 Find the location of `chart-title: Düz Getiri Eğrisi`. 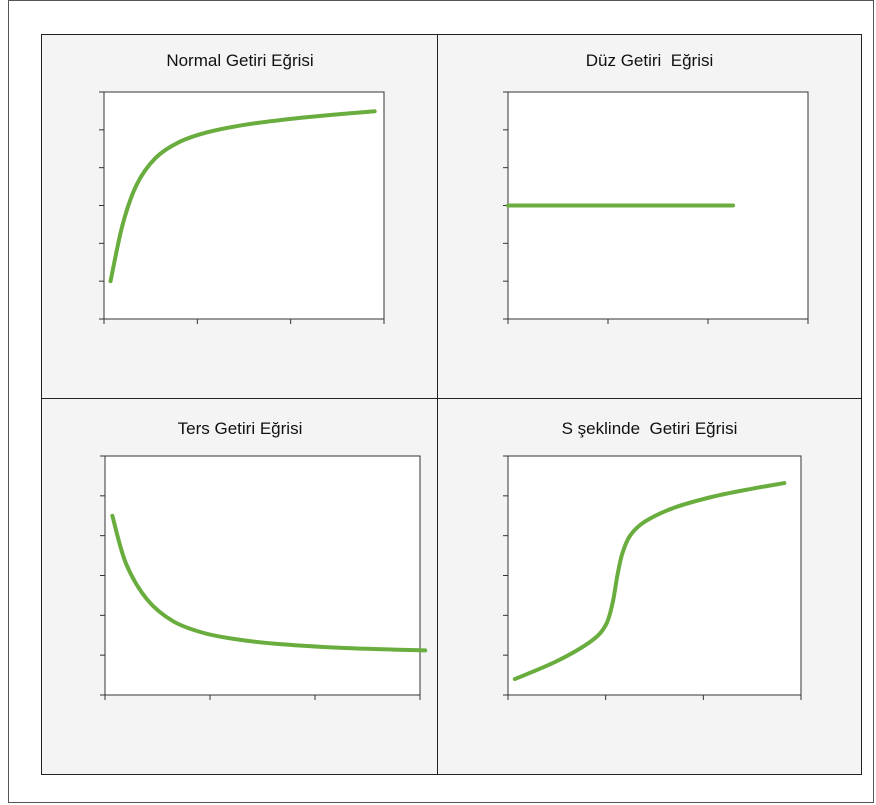

chart-title: Düz Getiri Eğrisi is located at coordinates (649, 60).